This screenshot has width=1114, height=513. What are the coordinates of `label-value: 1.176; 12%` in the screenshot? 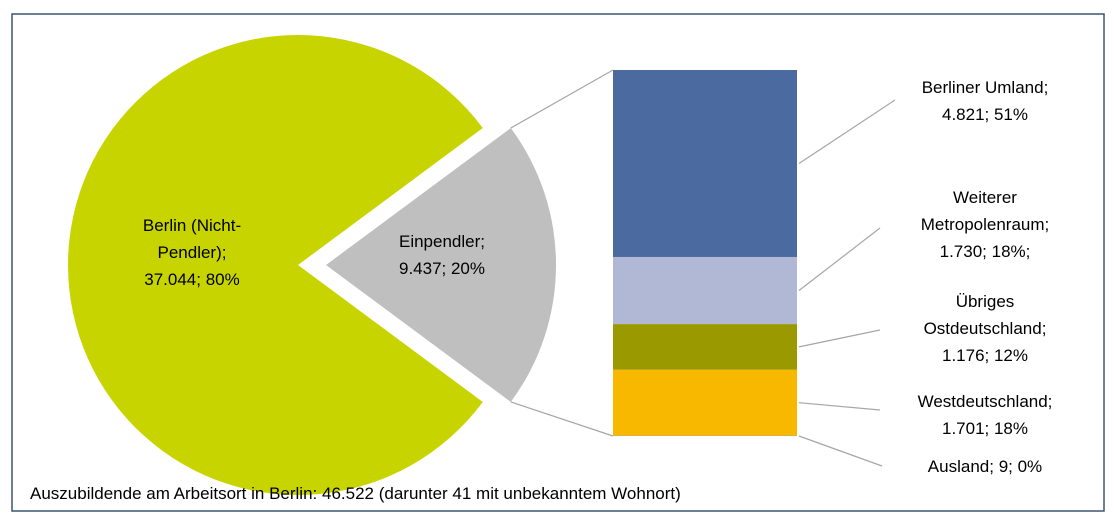 It's located at (984, 355).